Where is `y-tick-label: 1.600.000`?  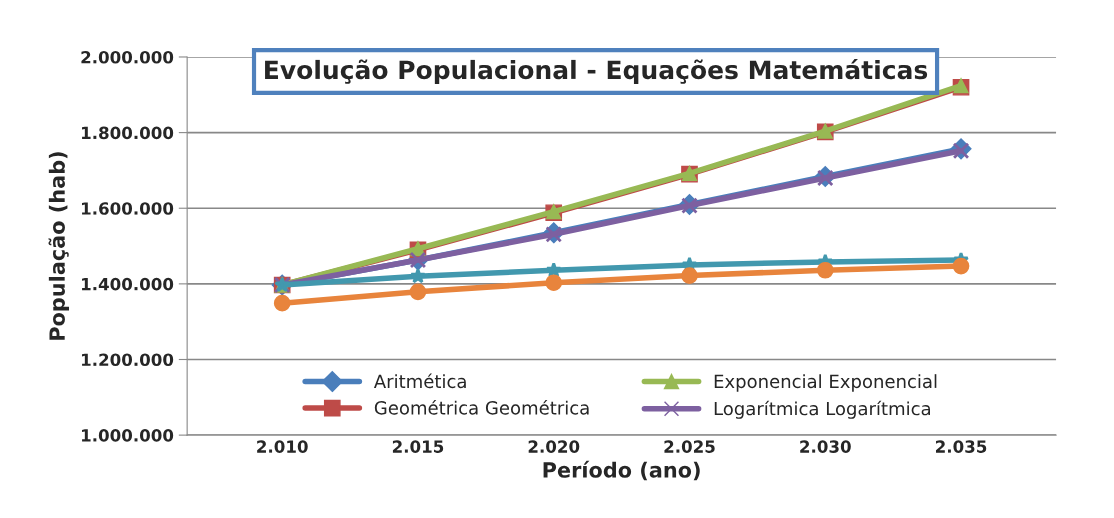 y-tick-label: 1.600.000 is located at coordinates (128, 208).